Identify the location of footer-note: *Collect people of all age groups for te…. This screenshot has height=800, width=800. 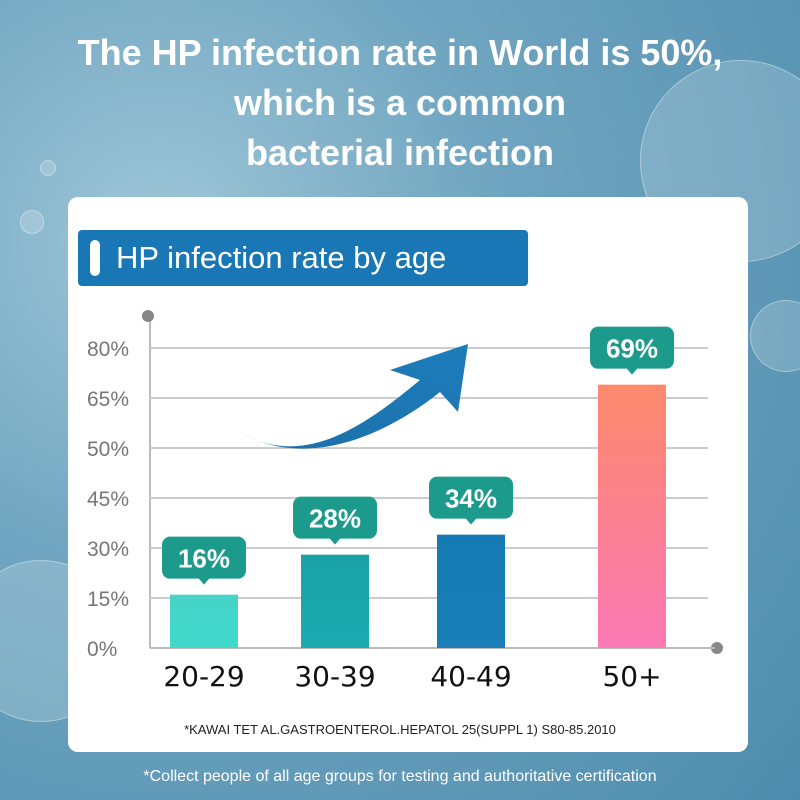
(400, 776).